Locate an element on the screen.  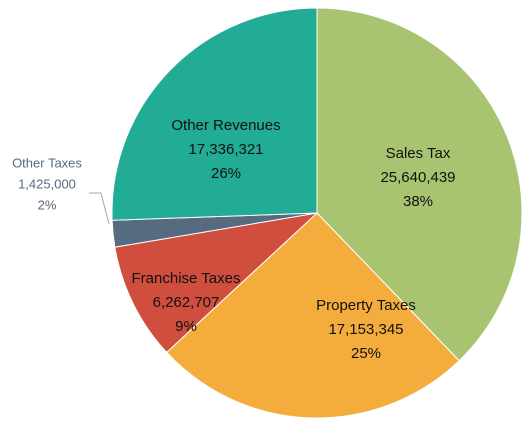
slice-name: Other Revenues is located at coordinates (225, 125).